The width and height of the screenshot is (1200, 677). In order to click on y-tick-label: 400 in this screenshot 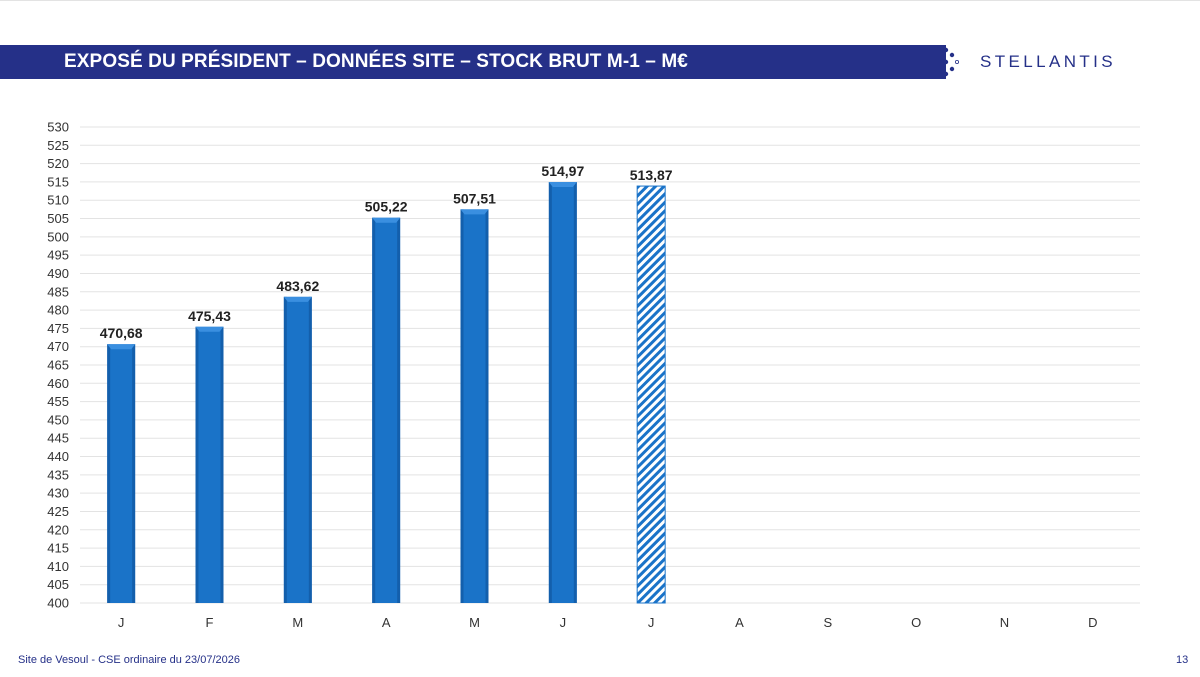, I will do `click(58, 603)`.